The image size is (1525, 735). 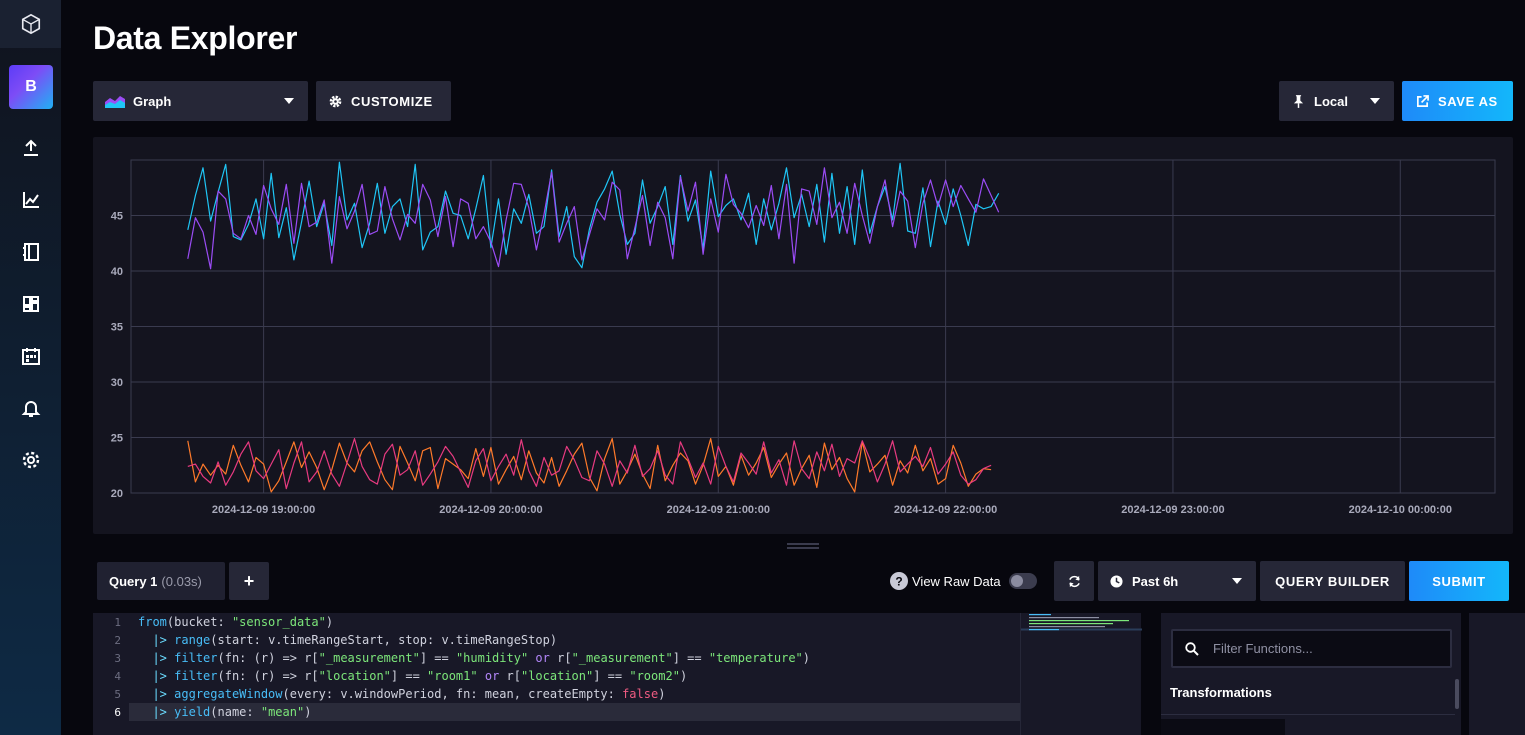 I want to click on divider, so click(x=1308, y=714).